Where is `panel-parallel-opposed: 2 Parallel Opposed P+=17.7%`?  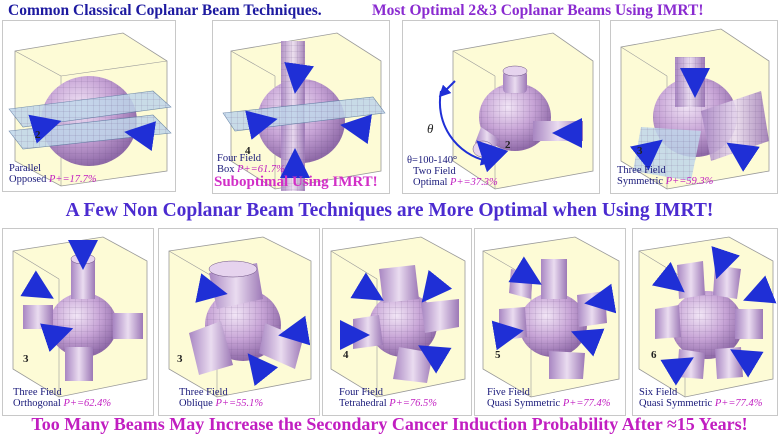 panel-parallel-opposed: 2 Parallel Opposed P+=17.7% is located at coordinates (89, 106).